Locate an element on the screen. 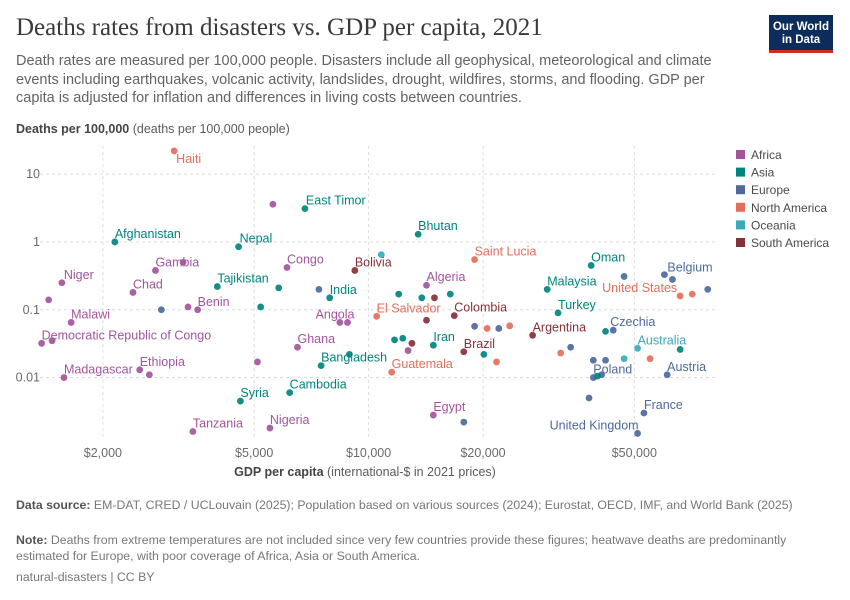 Image resolution: width=850 pixels, height=600 pixels. point-tajikistan is located at coordinates (217, 286).